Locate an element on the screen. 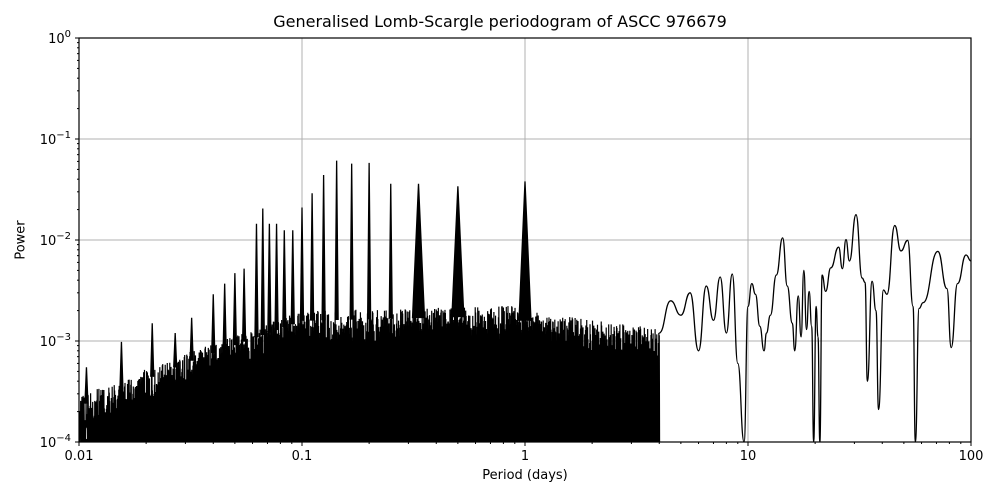  y-tick-label: 10⁻³ is located at coordinates (55, 341).